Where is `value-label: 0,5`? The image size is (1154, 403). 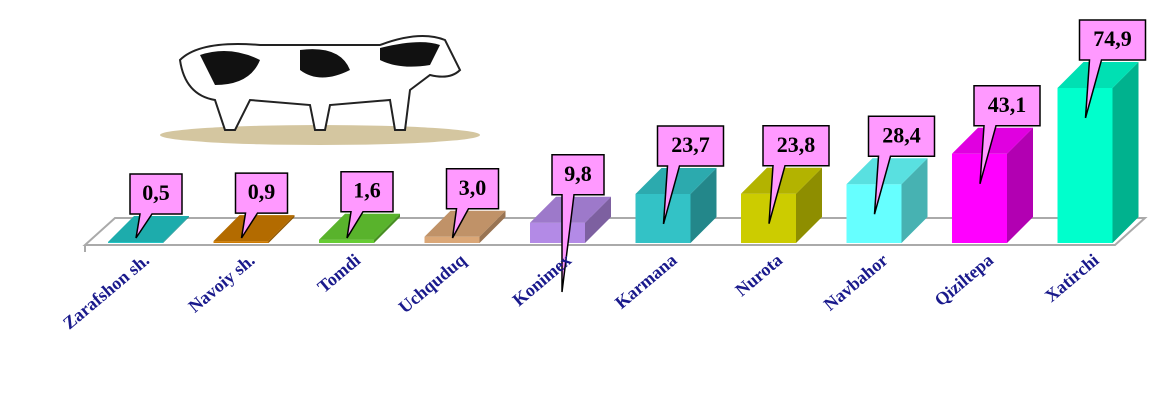 value-label: 0,5 is located at coordinates (156, 192).